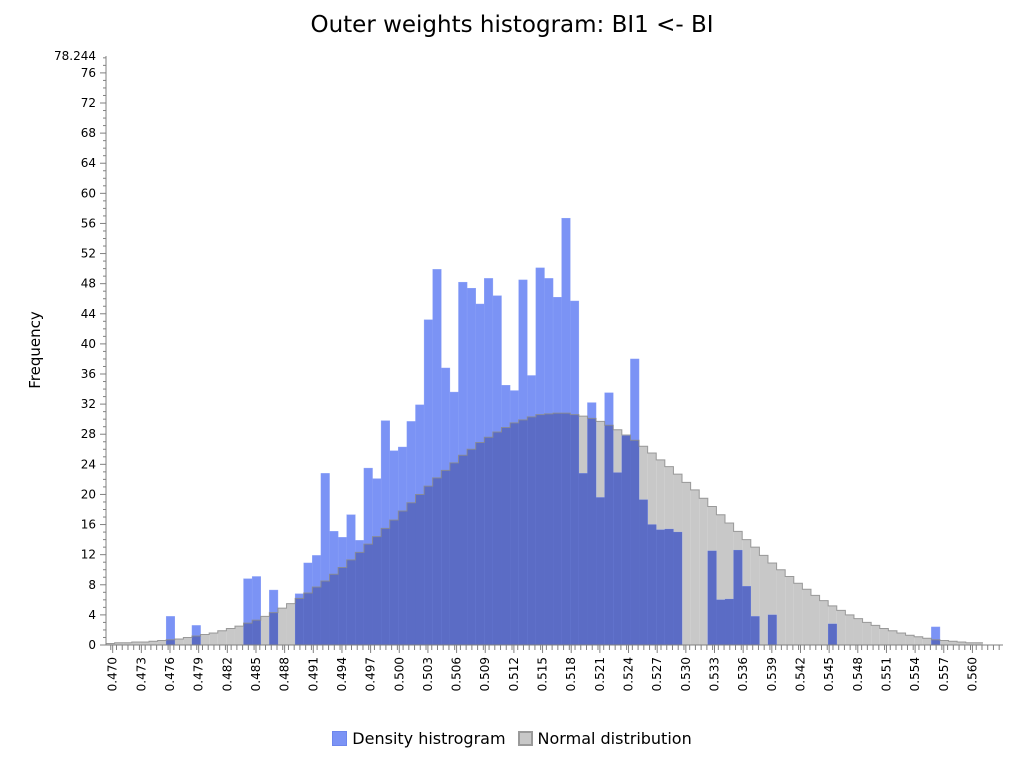  Describe the element at coordinates (429, 738) in the screenshot. I see `legend-label-density: Density histrogram` at that location.